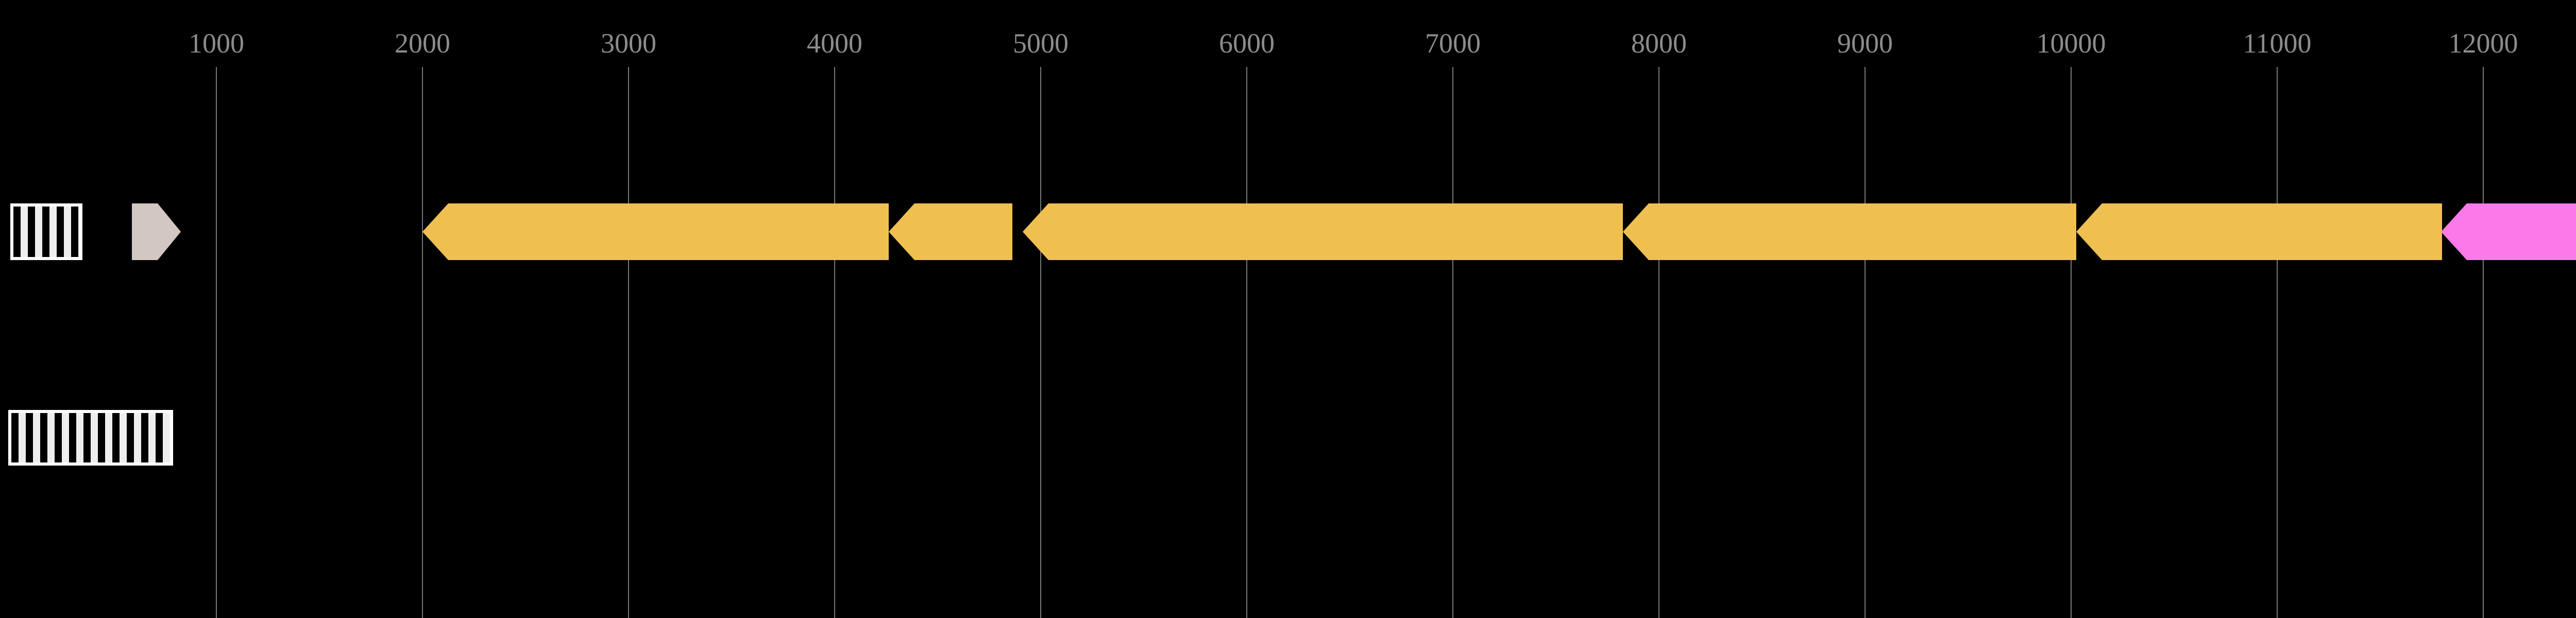  What do you see at coordinates (1453, 44) in the screenshot?
I see `axis-tick-label: 7000` at bounding box center [1453, 44].